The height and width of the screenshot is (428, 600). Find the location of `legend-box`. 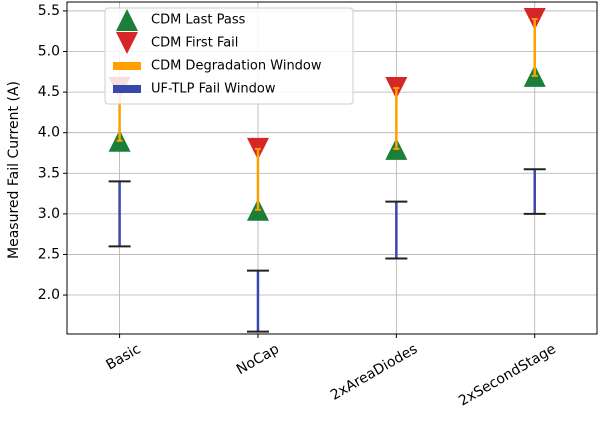

legend-box is located at coordinates (229, 56).